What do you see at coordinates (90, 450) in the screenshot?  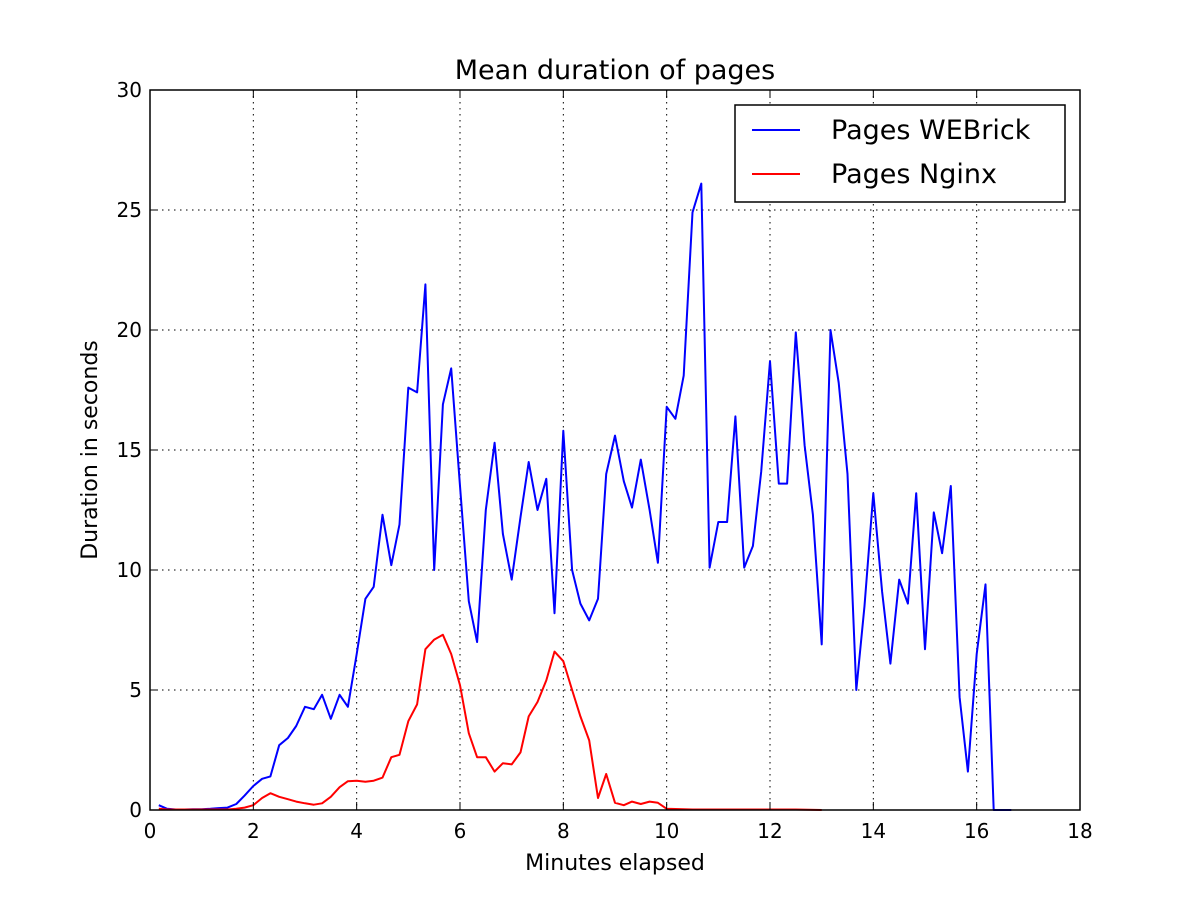 I see `y-axis-label: Duration in seconds` at bounding box center [90, 450].